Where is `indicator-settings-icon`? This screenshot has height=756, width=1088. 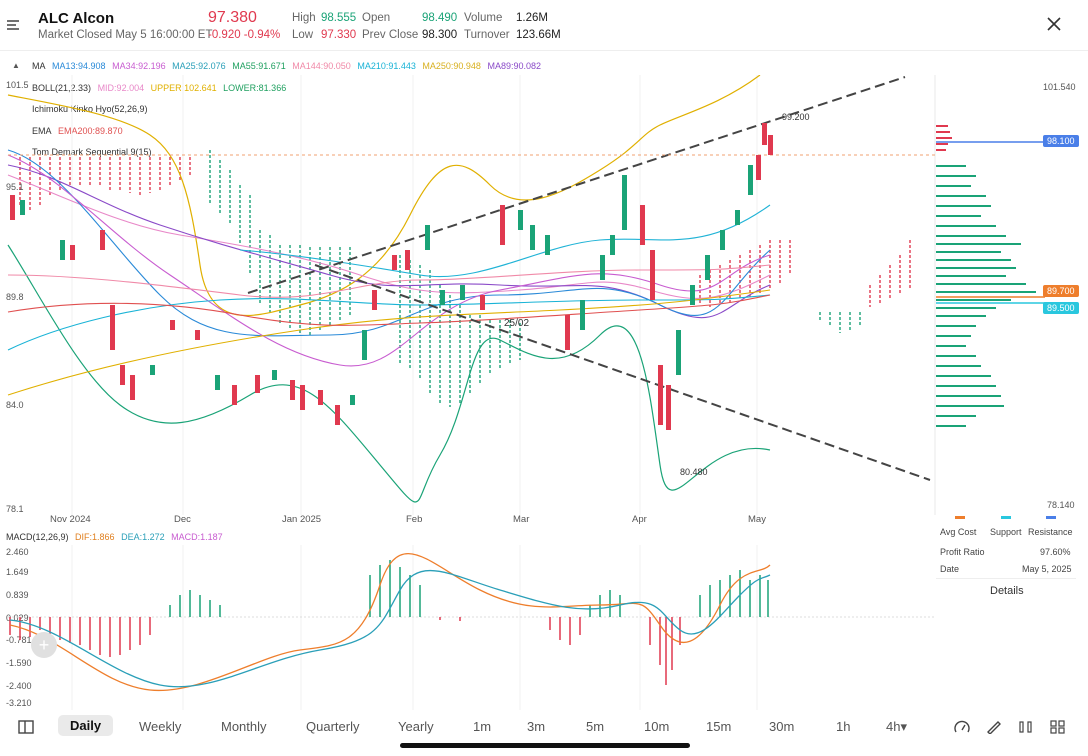
indicator-settings-icon is located at coordinates (1026, 729).